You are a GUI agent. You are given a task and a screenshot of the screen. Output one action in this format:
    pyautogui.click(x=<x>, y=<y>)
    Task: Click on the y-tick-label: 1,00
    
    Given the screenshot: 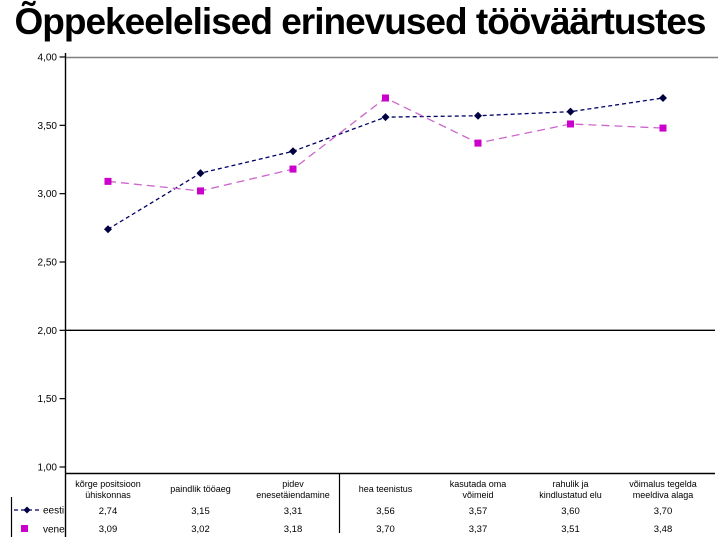 What is the action you would take?
    pyautogui.click(x=48, y=468)
    